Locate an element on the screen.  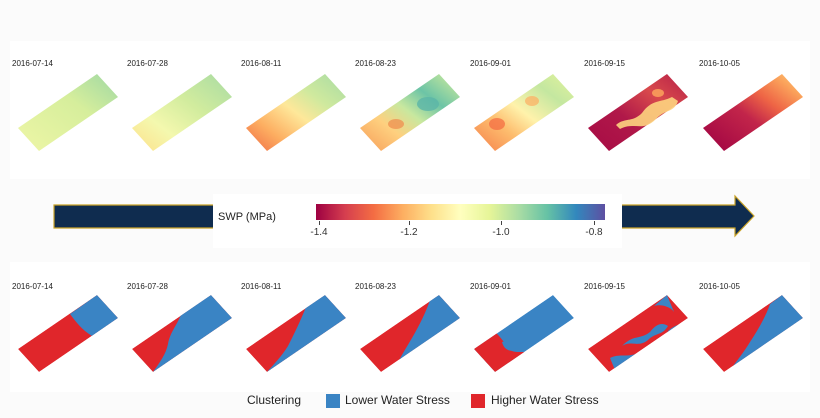
date-label-top-2: 2016-07-28 is located at coordinates (147, 63).